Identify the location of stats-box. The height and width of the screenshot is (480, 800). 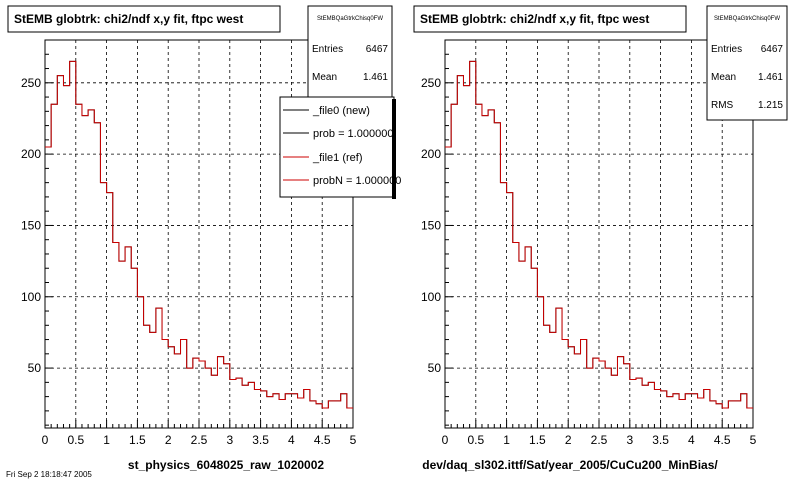
(747, 63).